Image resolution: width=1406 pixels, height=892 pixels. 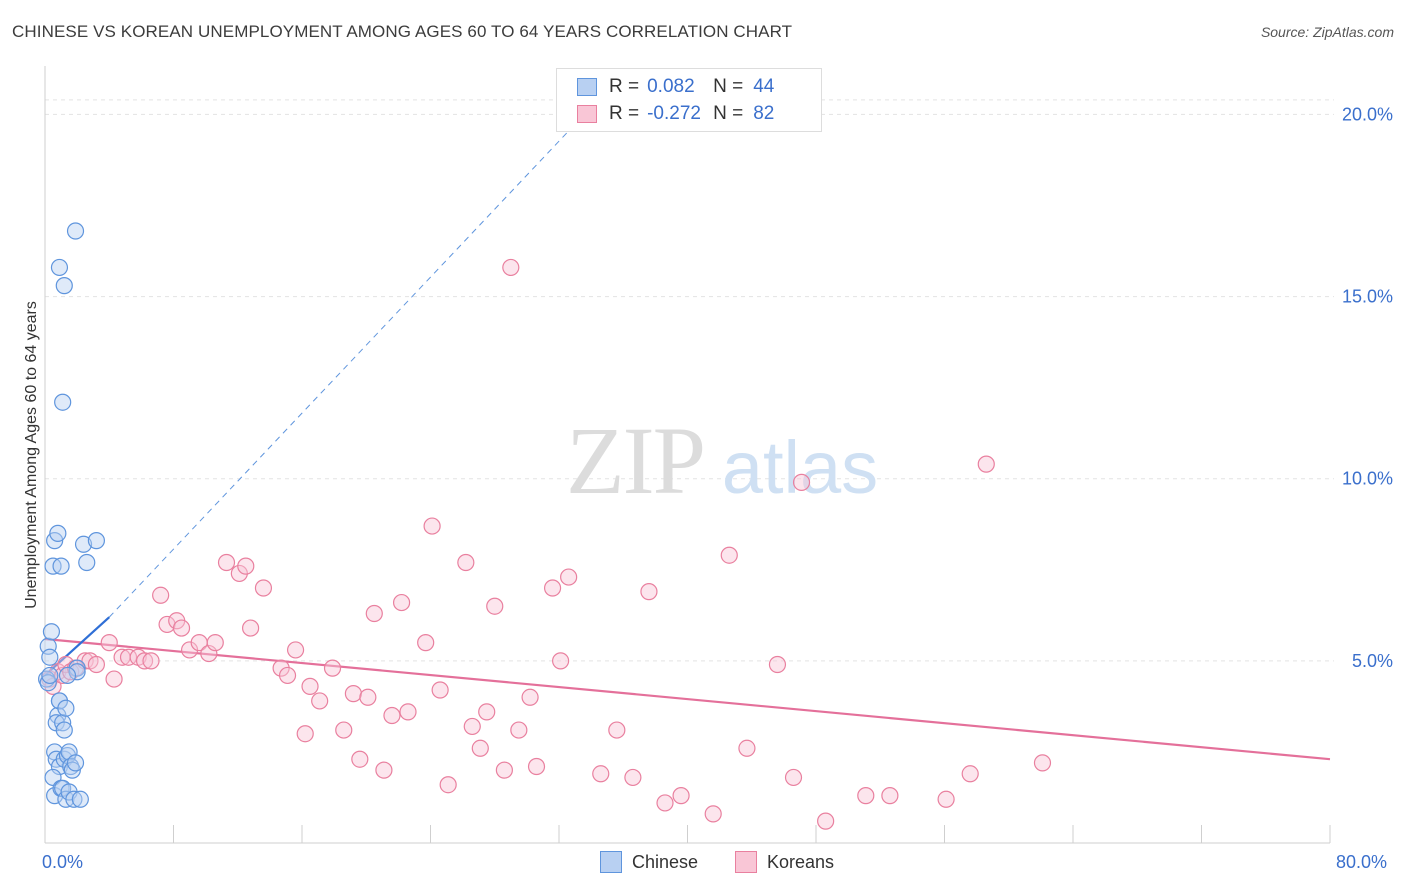 I want to click on bottom-chinese-label: Chinese, so click(x=665, y=861).